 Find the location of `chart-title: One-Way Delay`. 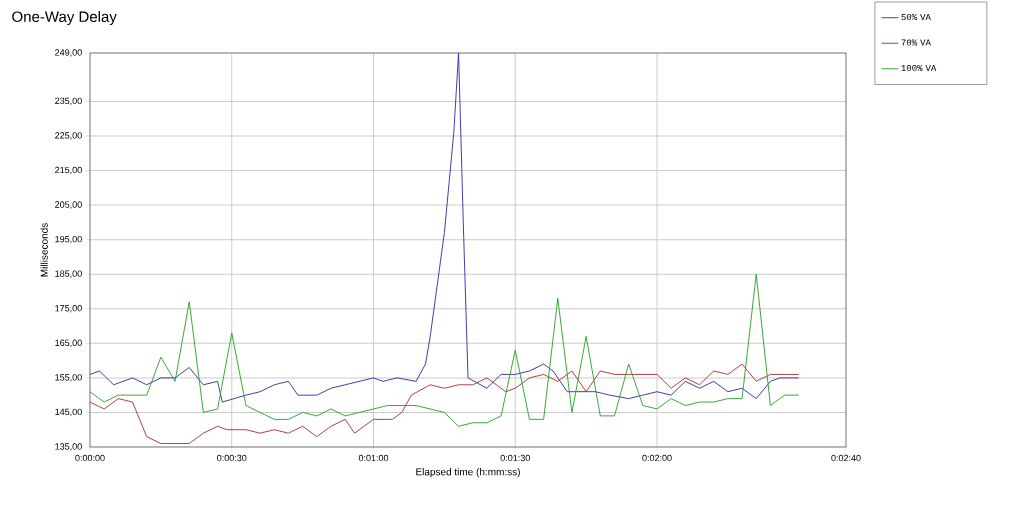

chart-title: One-Way Delay is located at coordinates (64, 18).